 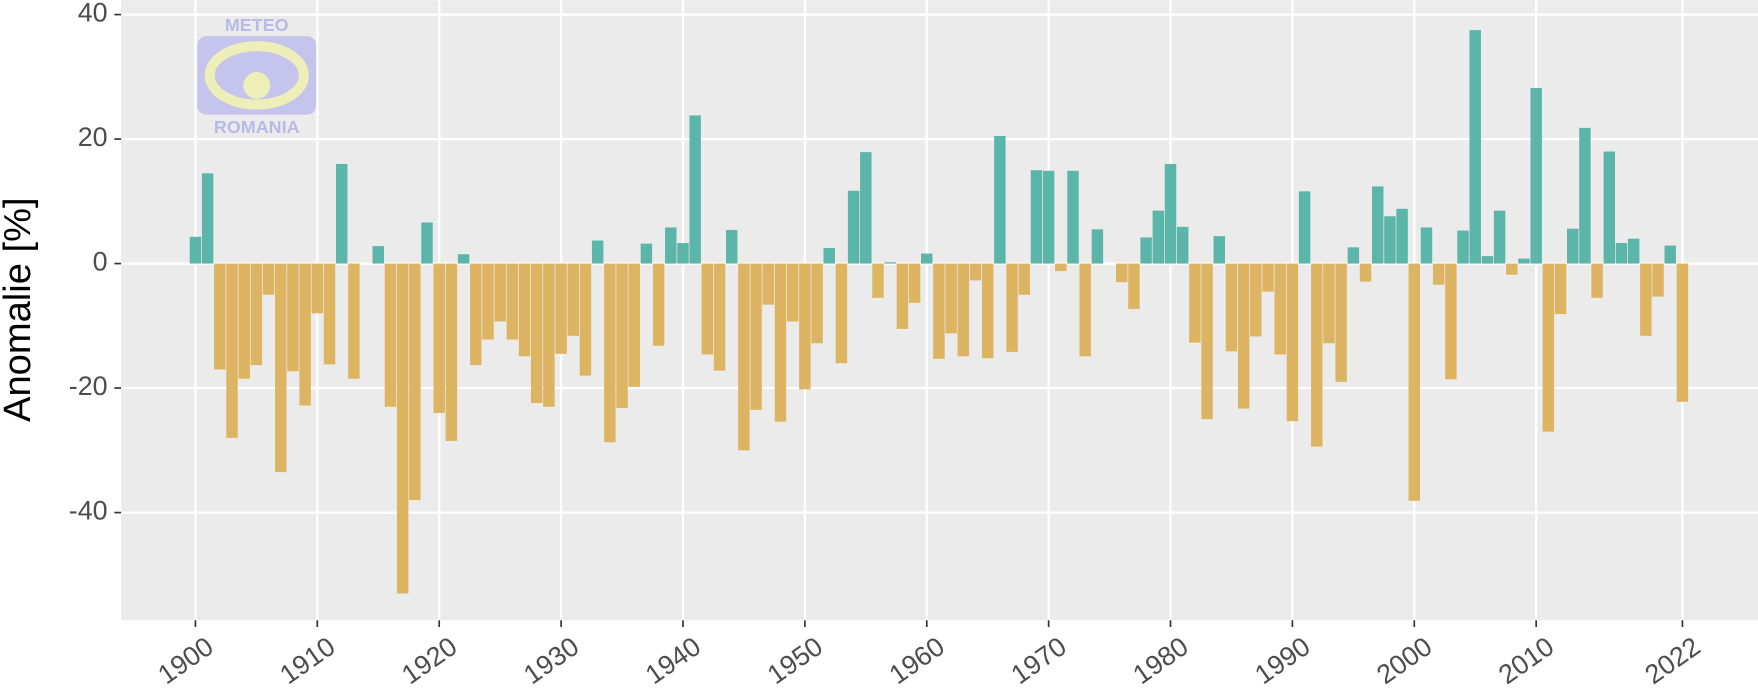 What do you see at coordinates (93, 14) in the screenshot?
I see `y-tick-label: 40` at bounding box center [93, 14].